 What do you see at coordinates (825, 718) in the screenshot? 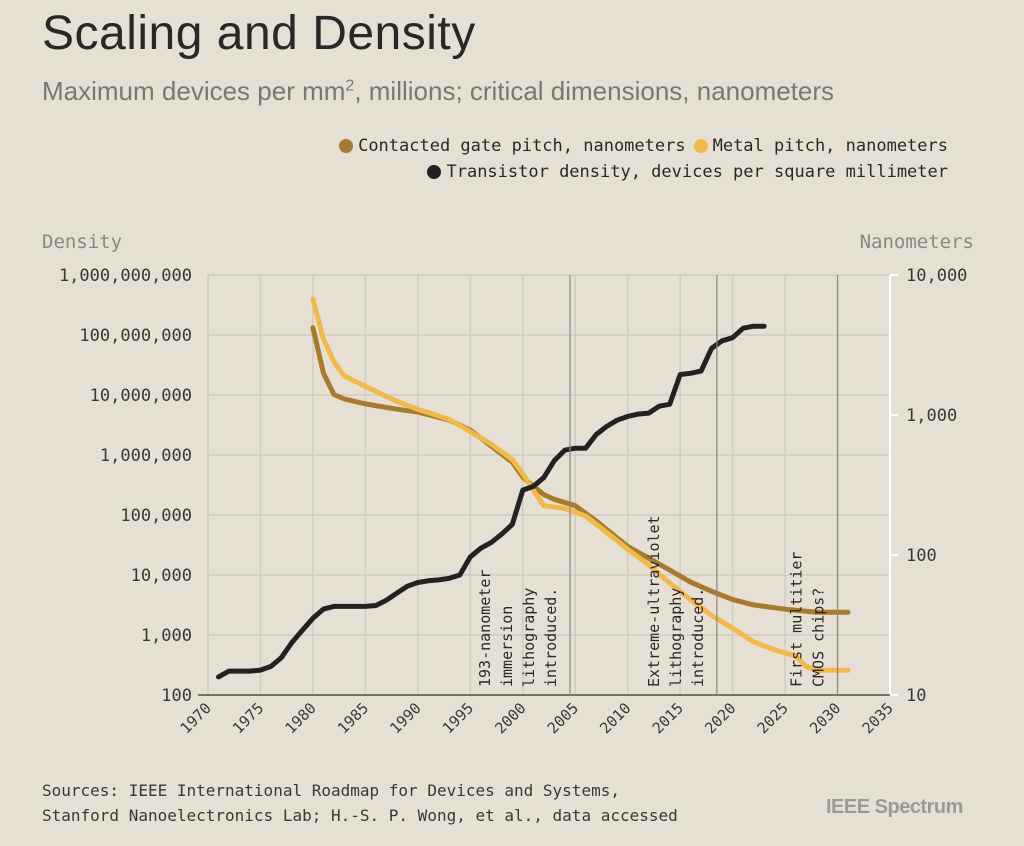
I see `x-tick-label: 2030` at bounding box center [825, 718].